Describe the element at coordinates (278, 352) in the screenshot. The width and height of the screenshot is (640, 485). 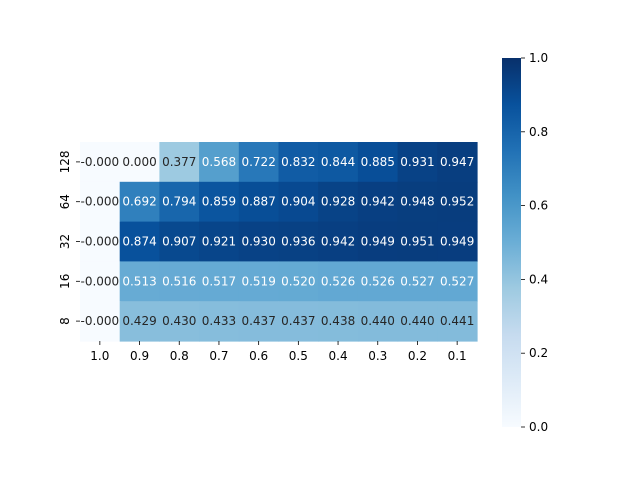
I see `x-axis: 1.0 0.9 0.8 0.7 0.6 0.5 0.4 0.3 0.2 0.1` at that location.